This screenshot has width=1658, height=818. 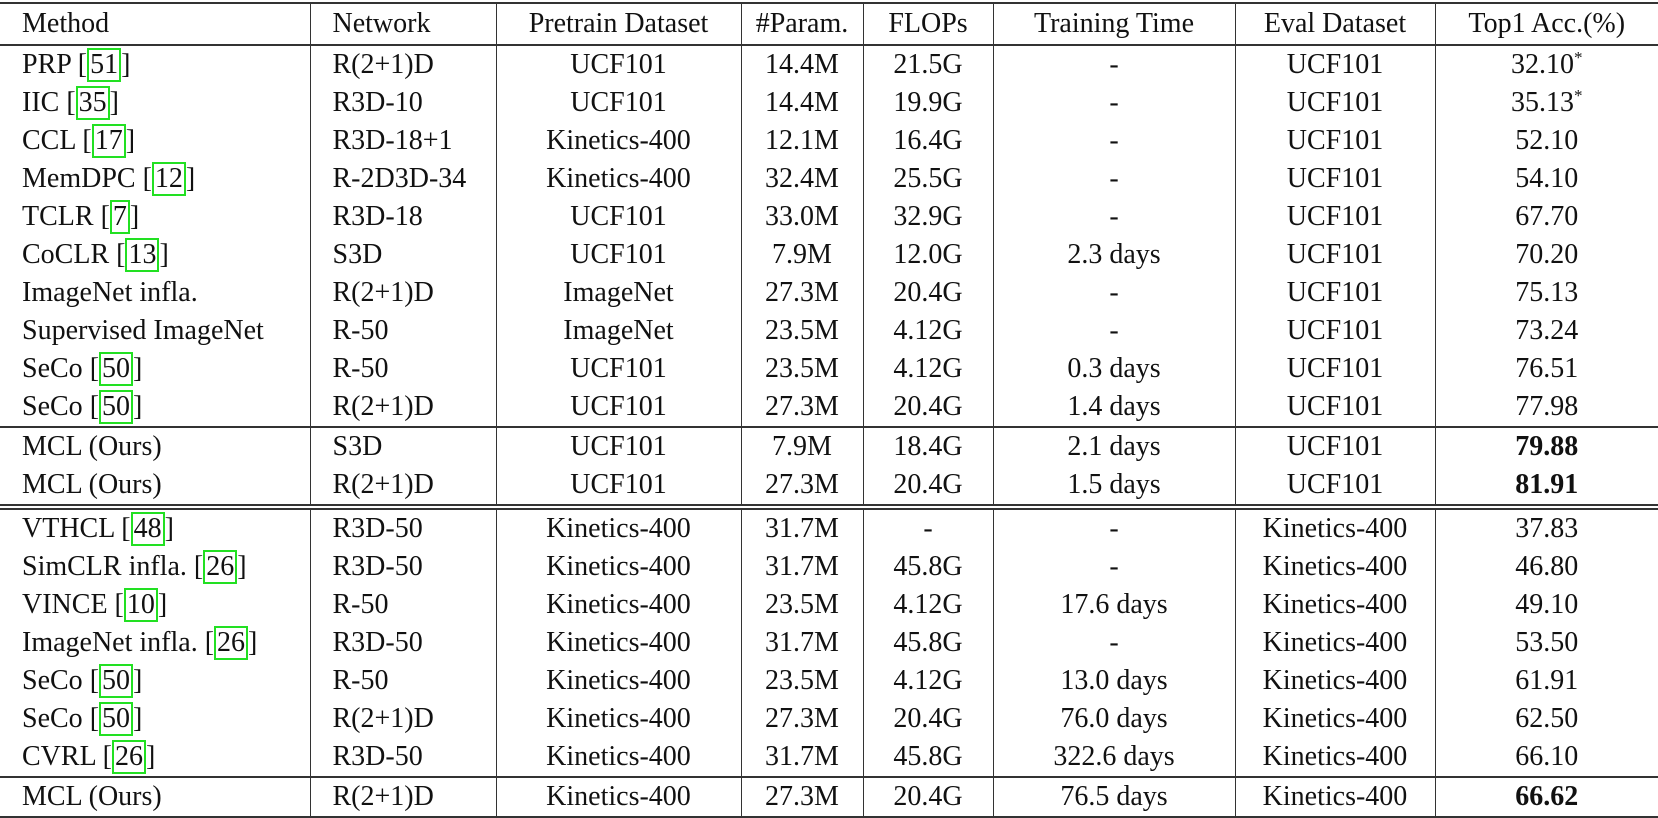 I want to click on cell-top1-acc: 37.83, so click(x=1546, y=526).